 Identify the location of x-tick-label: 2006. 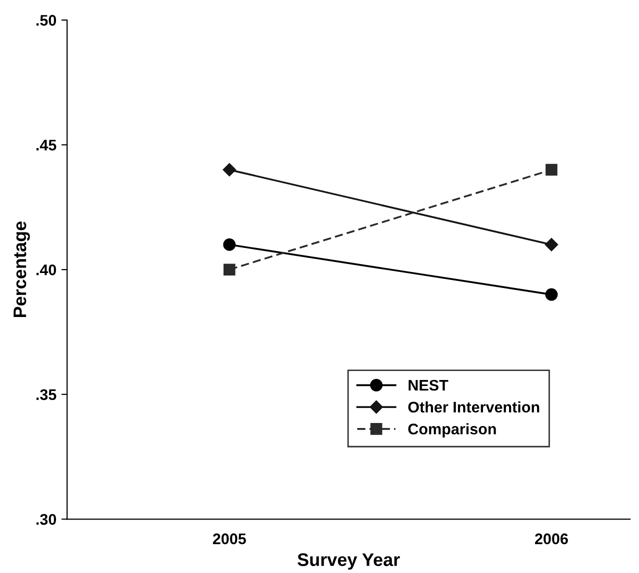
(551, 538).